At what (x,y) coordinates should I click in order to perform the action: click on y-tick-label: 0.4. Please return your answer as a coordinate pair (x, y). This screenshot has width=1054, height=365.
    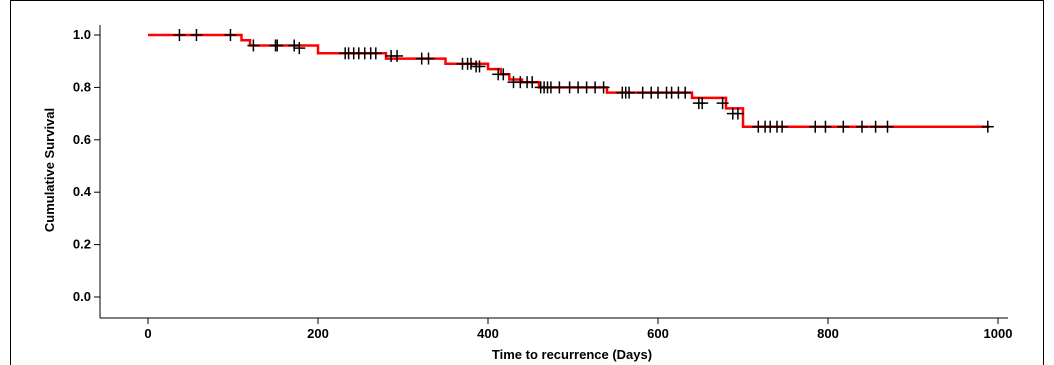
    Looking at the image, I should click on (82, 191).